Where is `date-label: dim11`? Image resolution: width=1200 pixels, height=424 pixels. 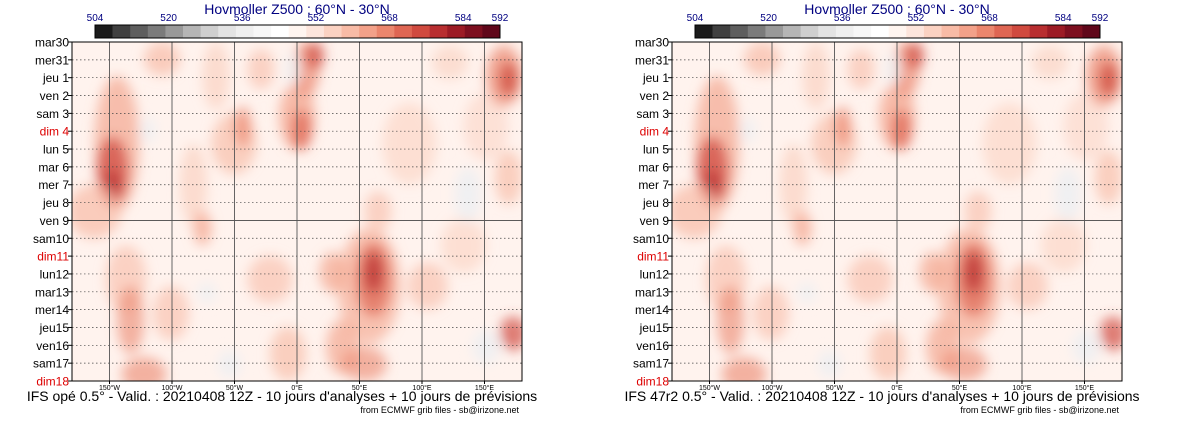 date-label: dim11 is located at coordinates (53, 257).